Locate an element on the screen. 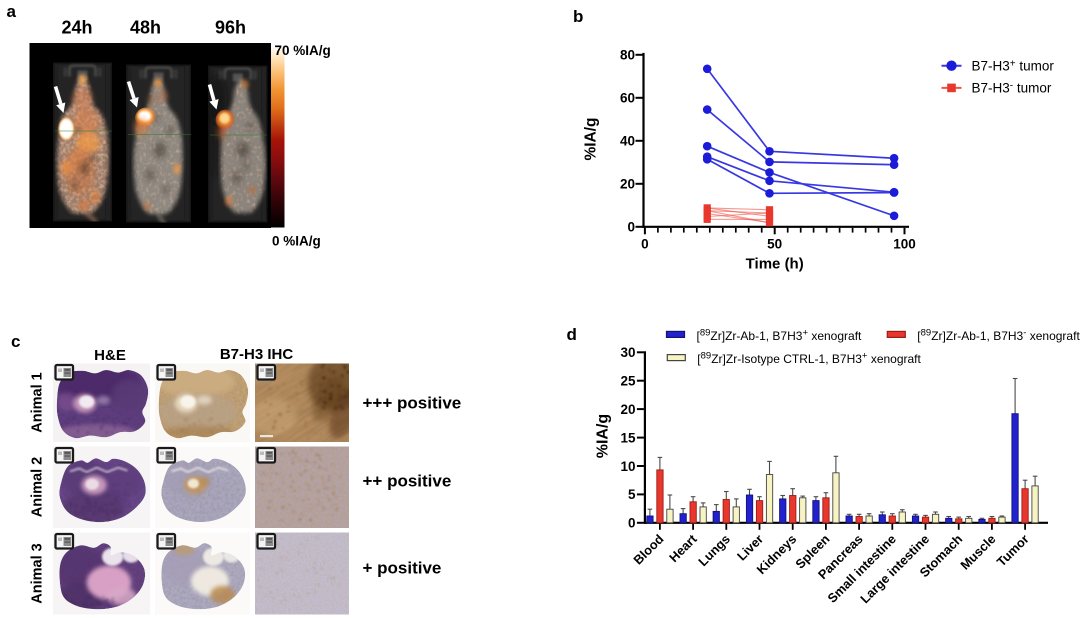  svg-text: 70 %IA/g is located at coordinates (303, 50).